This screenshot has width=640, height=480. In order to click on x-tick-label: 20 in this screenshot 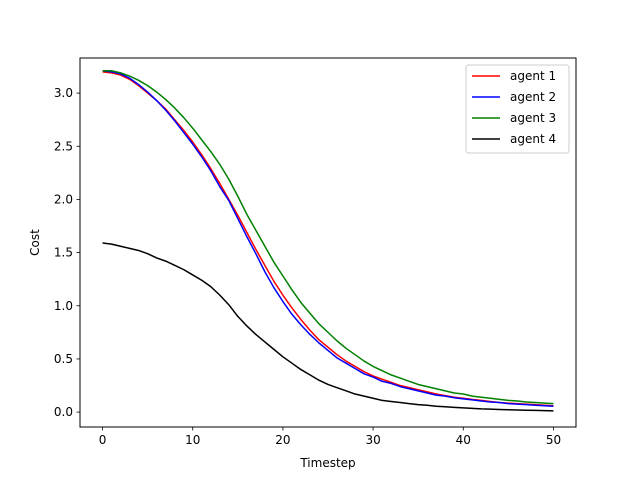, I will do `click(282, 440)`.